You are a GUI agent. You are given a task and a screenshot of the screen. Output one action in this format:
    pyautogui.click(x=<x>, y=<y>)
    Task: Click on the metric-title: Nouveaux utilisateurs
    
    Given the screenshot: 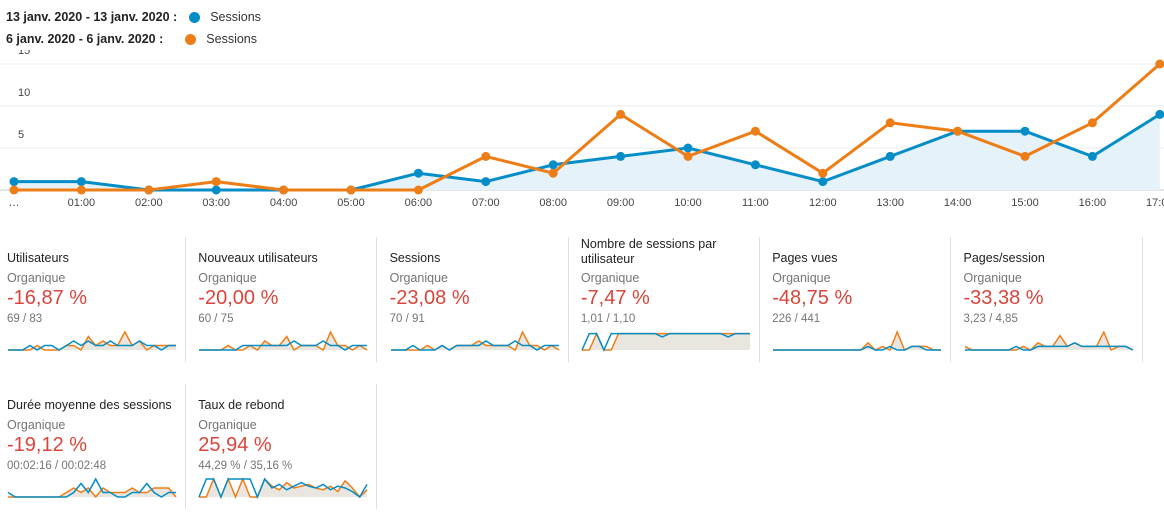 What is the action you would take?
    pyautogui.click(x=258, y=258)
    